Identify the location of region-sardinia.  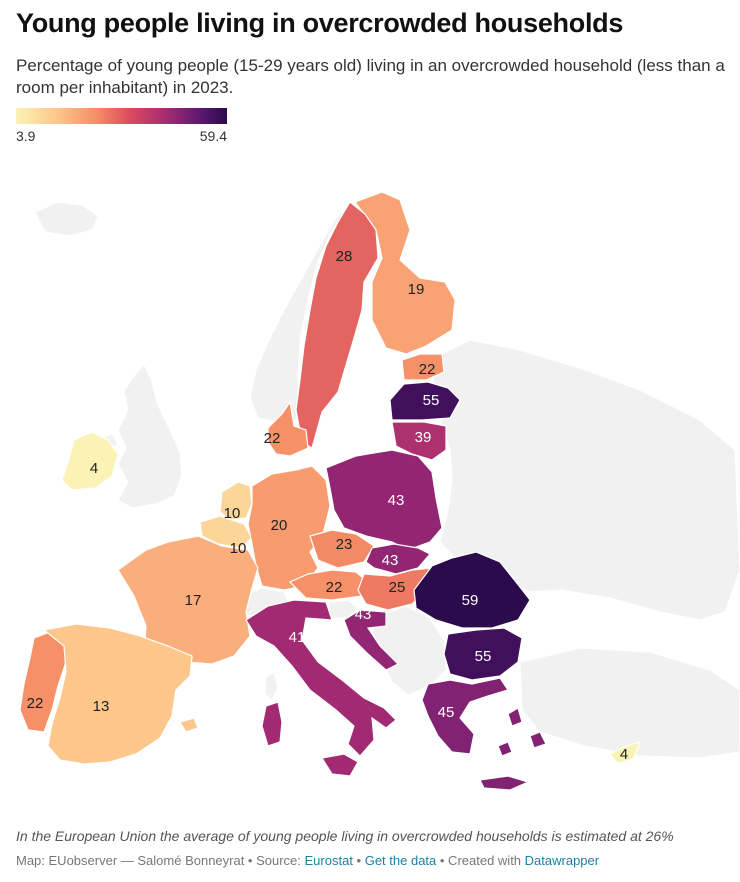
(272, 724).